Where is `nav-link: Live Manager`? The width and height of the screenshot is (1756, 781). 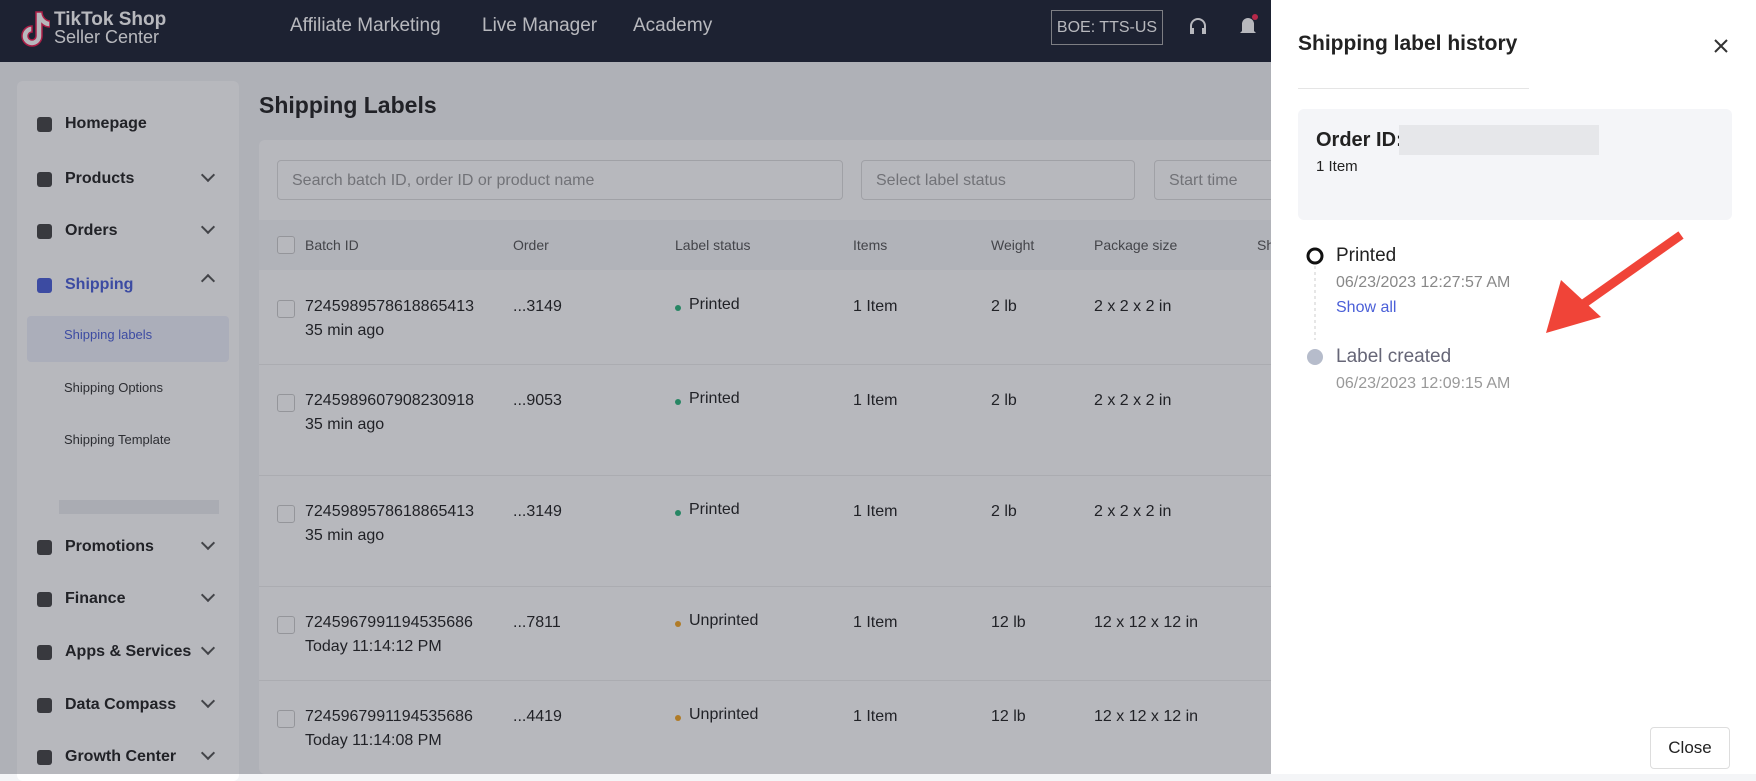
nav-link: Live Manager is located at coordinates (540, 25).